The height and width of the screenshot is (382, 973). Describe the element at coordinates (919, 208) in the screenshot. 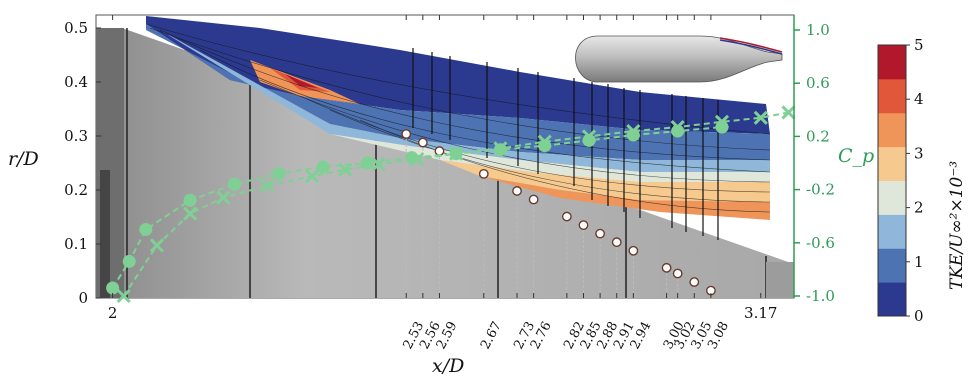

I see `colorbar-tick-label: 2` at that location.